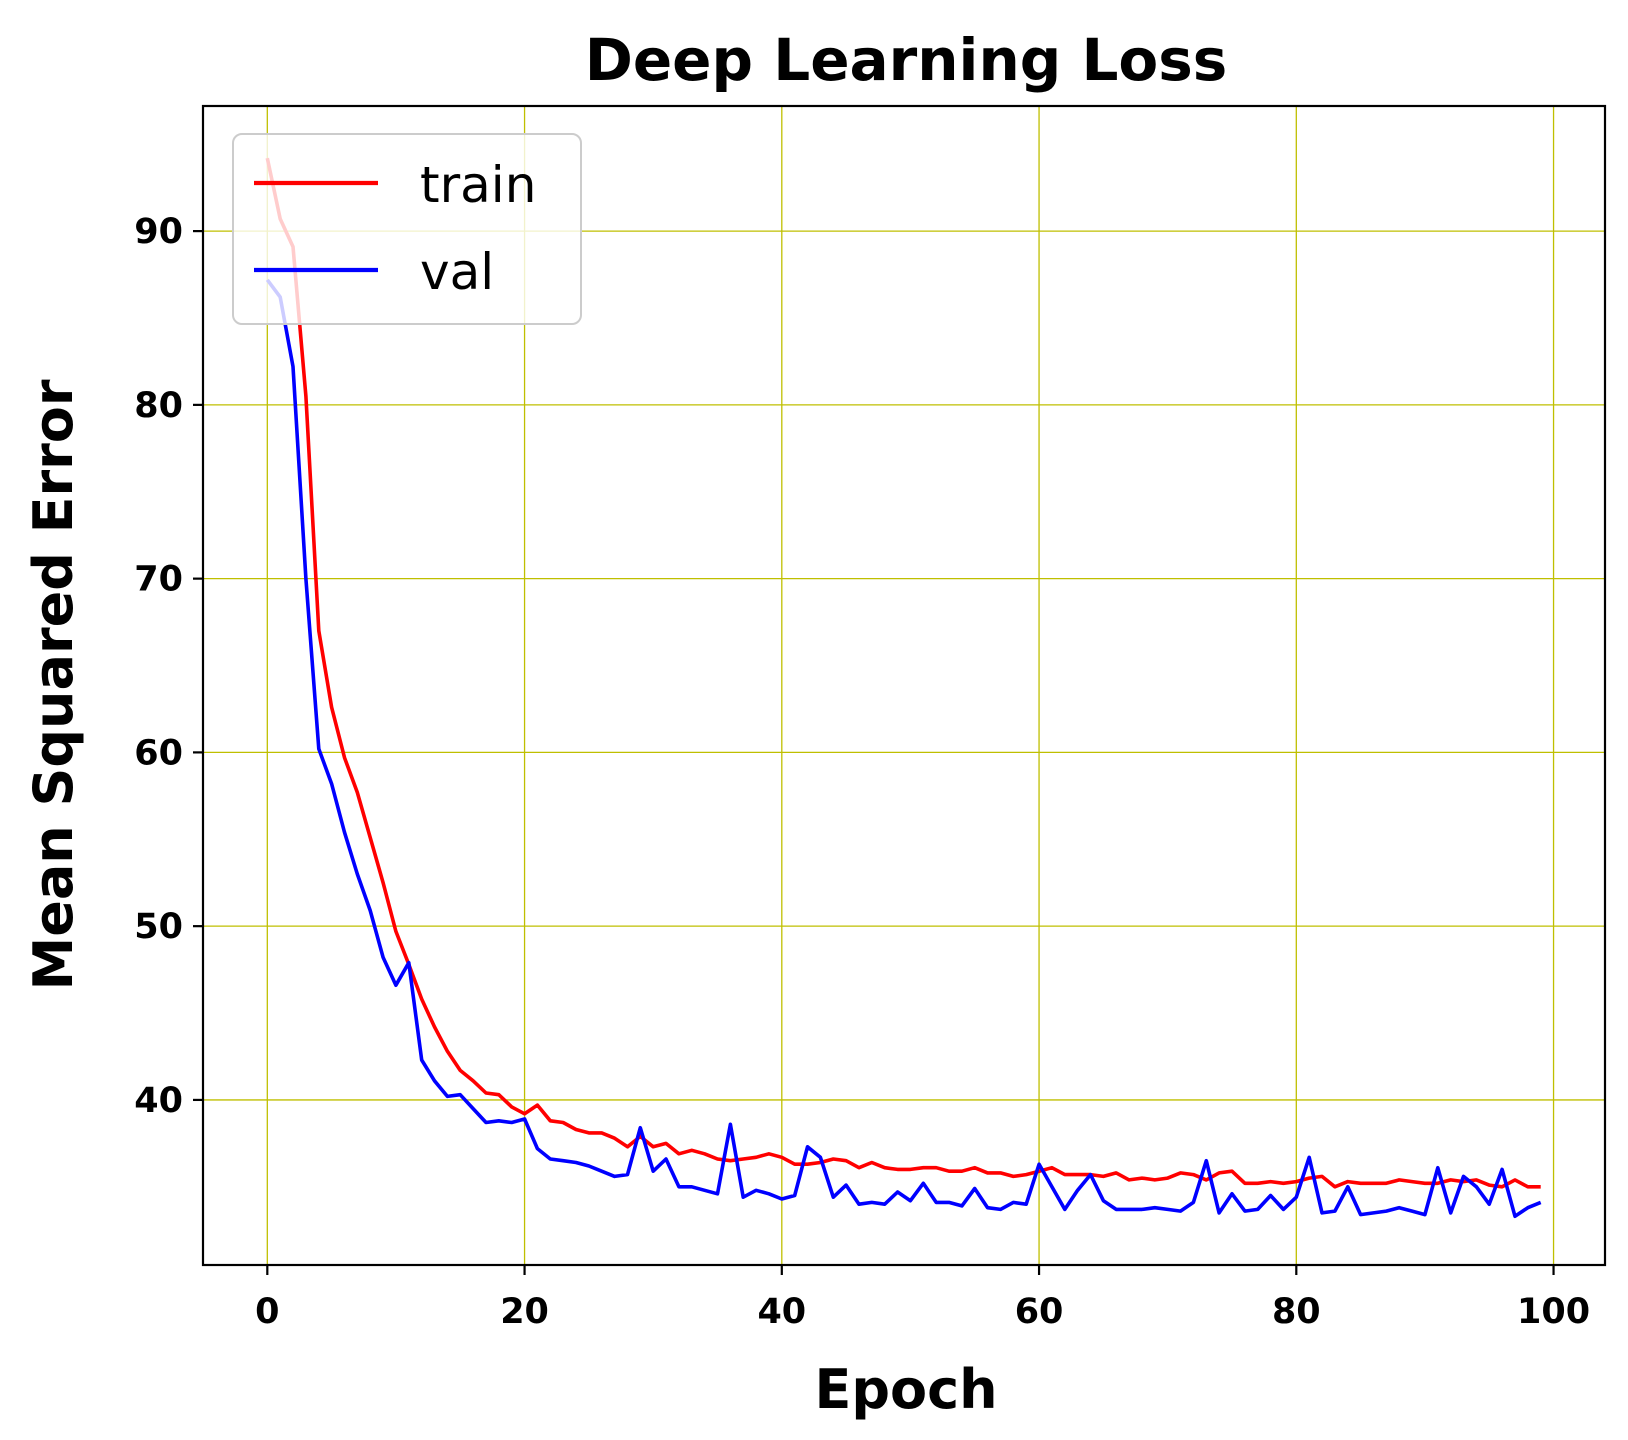 The height and width of the screenshot is (1440, 1628). I want to click on y-axis-ticks: 40 50 60 70 80 90, so click(168, 666).